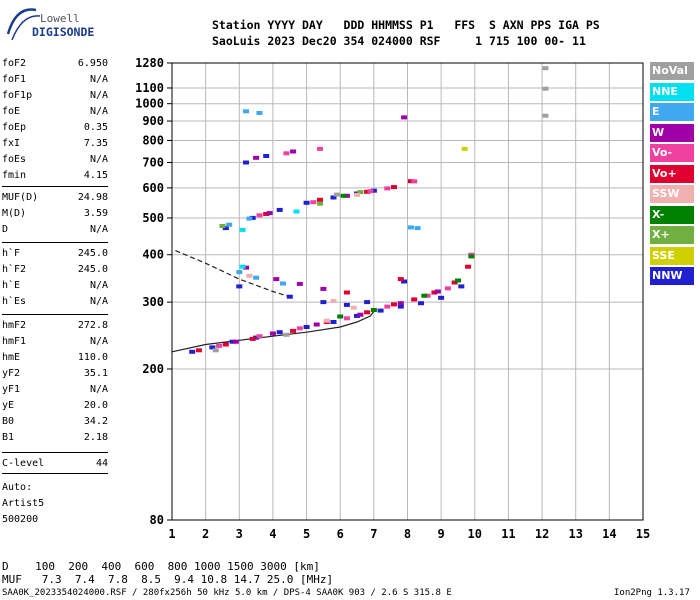 This screenshot has height=600, width=700. Describe the element at coordinates (101, 463) in the screenshot. I see `param-value: 44` at that location.